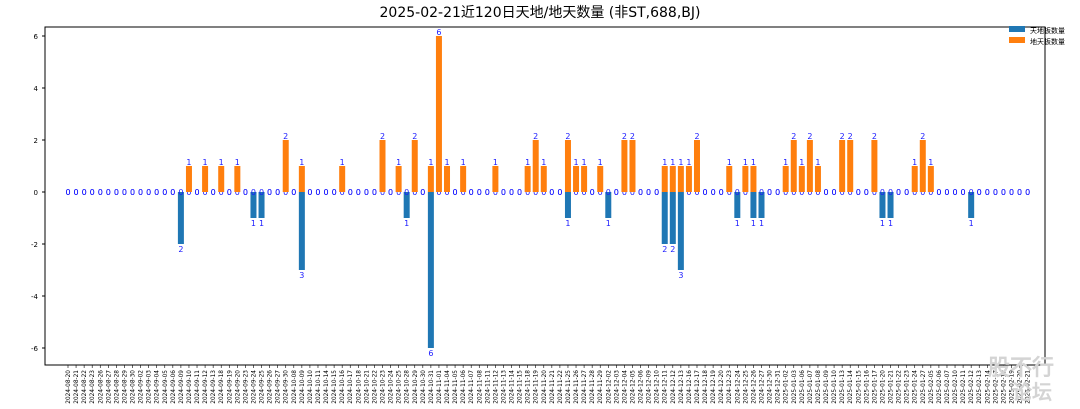  Describe the element at coordinates (222, 387) in the screenshot. I see `x-tick-label: 2024-09-18` at that location.